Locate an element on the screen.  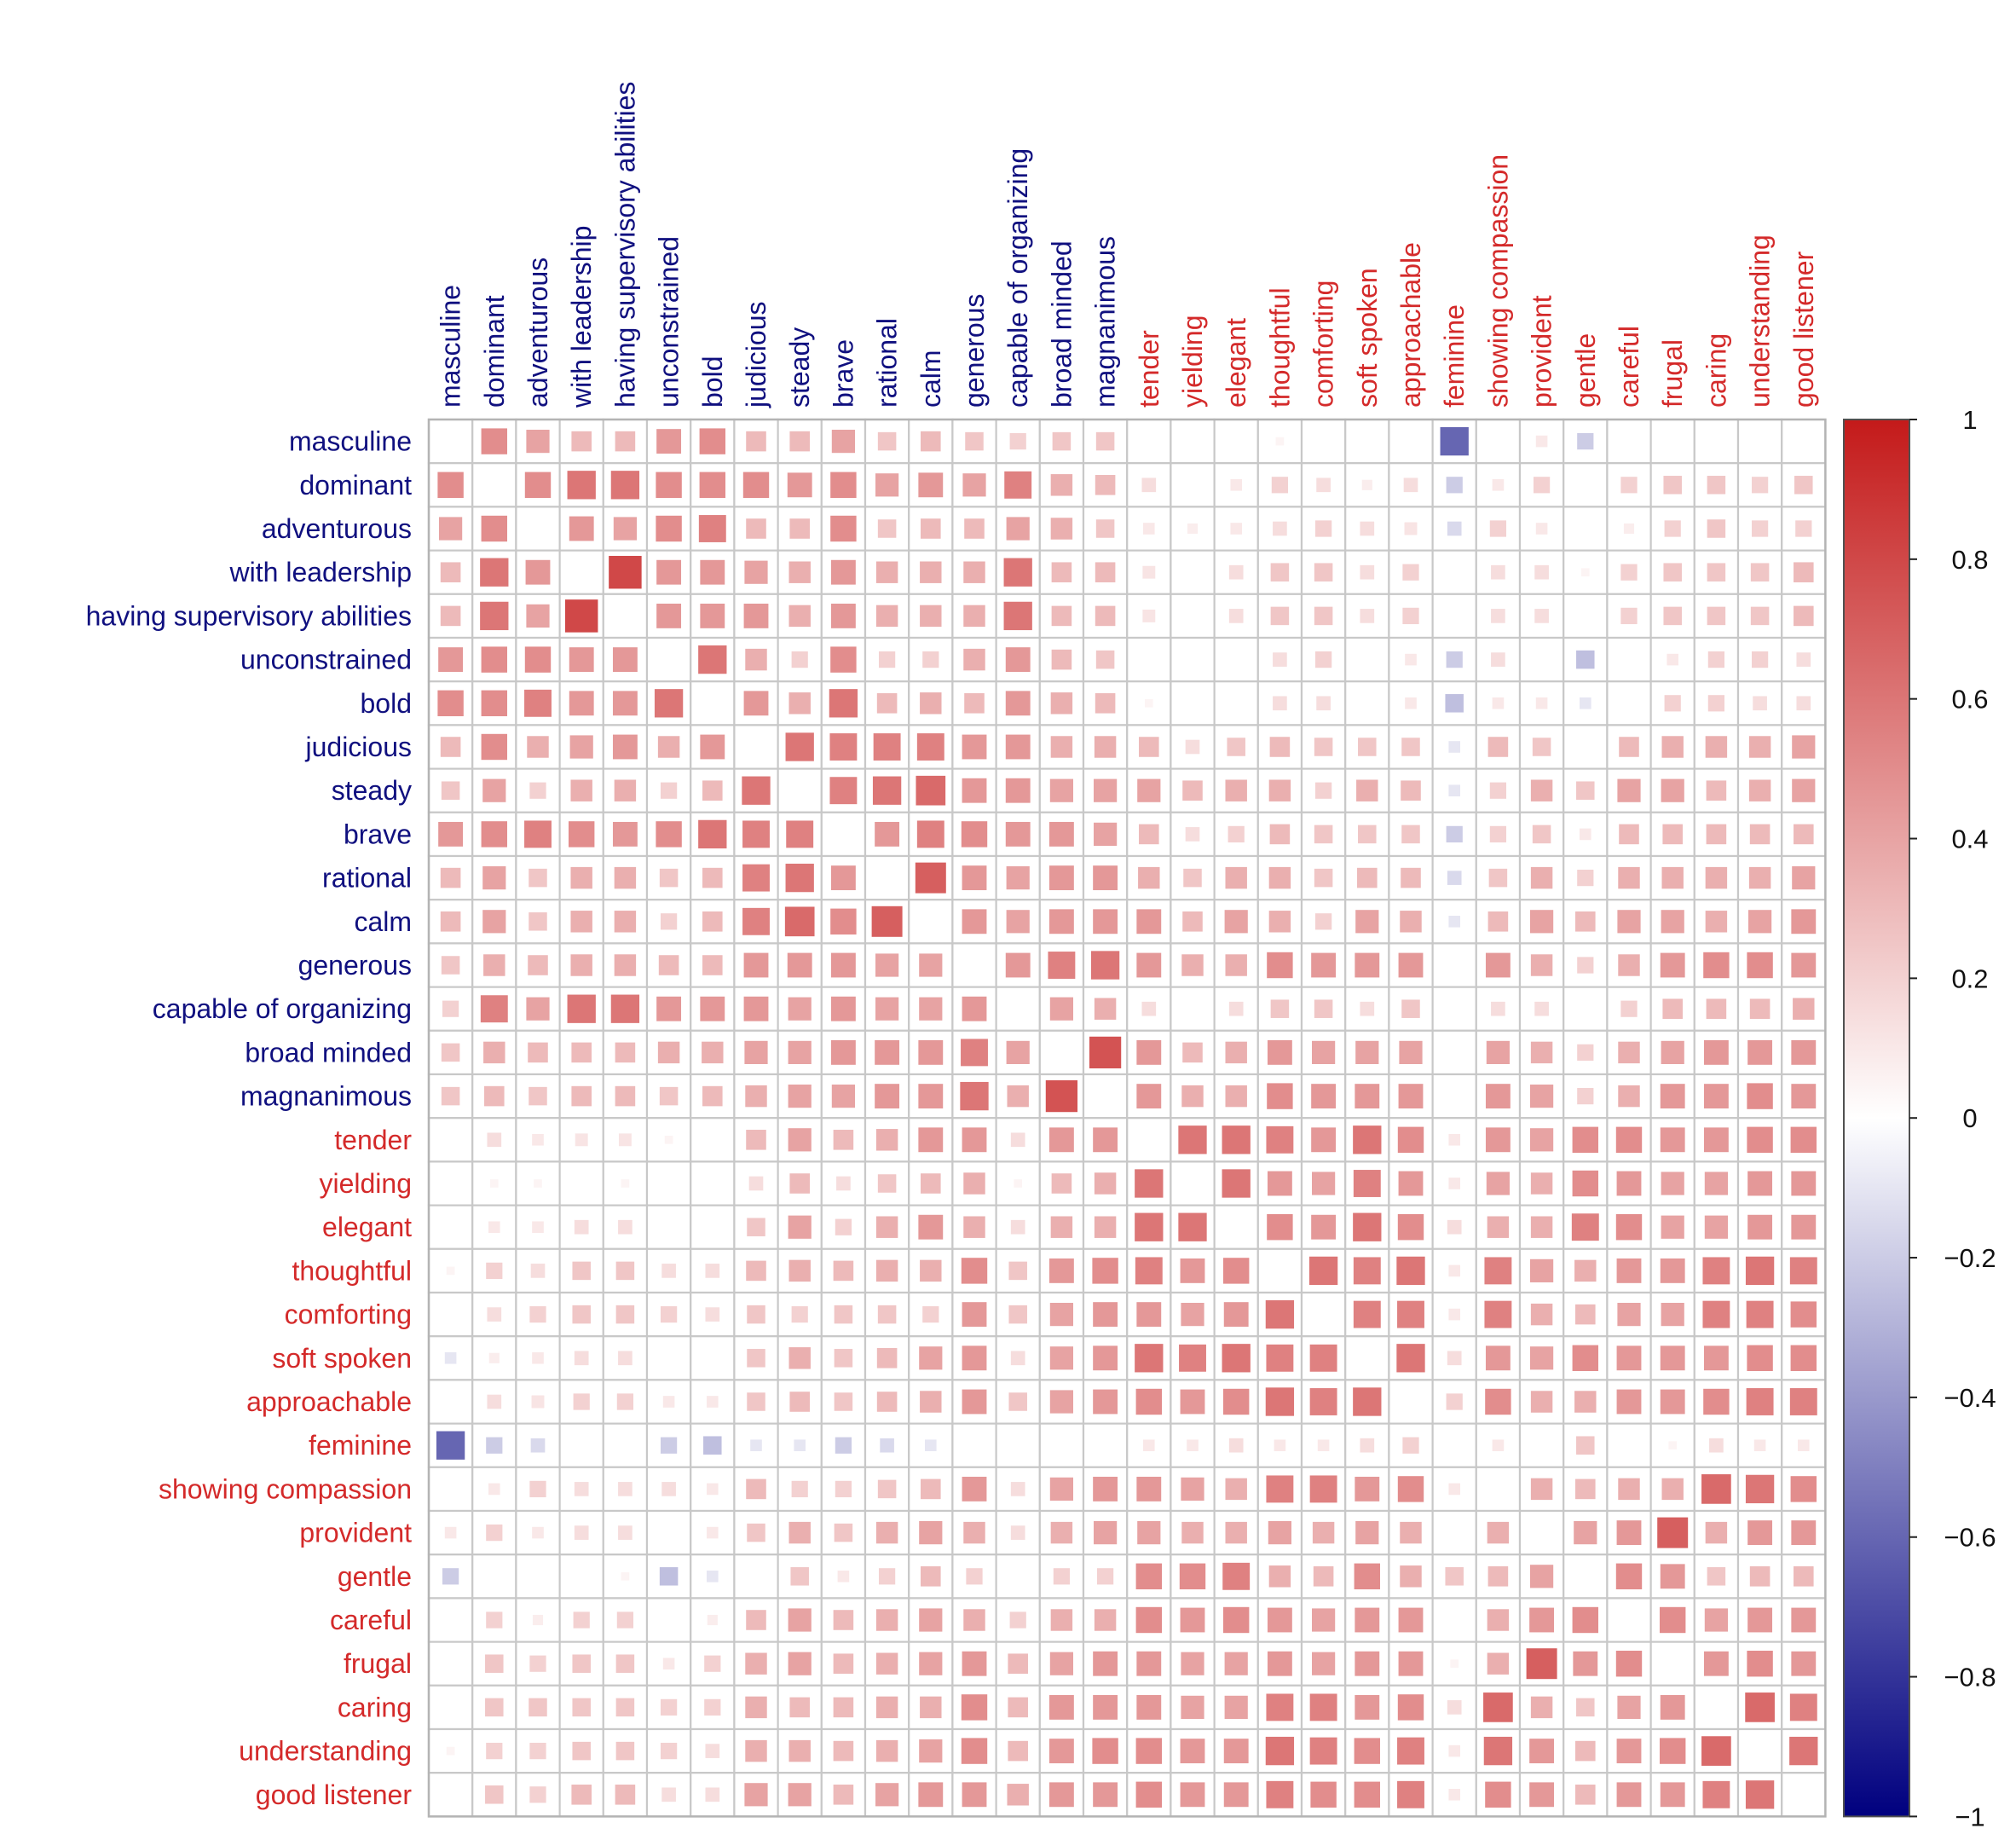
colorbar-tick-label: 0 is located at coordinates (1970, 1118).